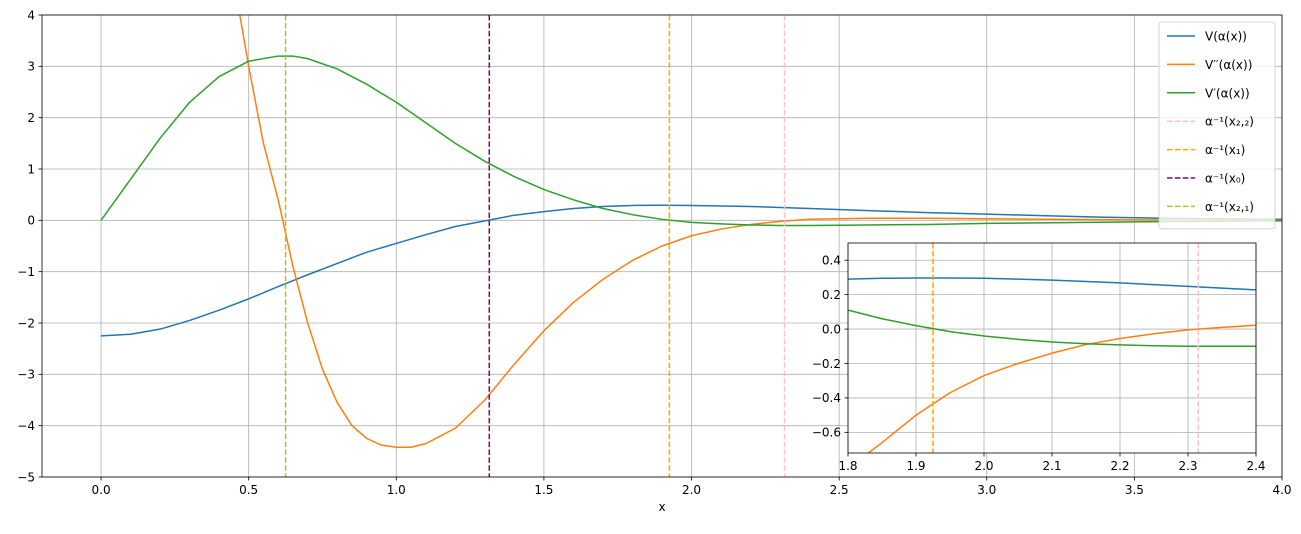  Describe the element at coordinates (26, 323) in the screenshot. I see `main-y-tick-label: −2` at that location.